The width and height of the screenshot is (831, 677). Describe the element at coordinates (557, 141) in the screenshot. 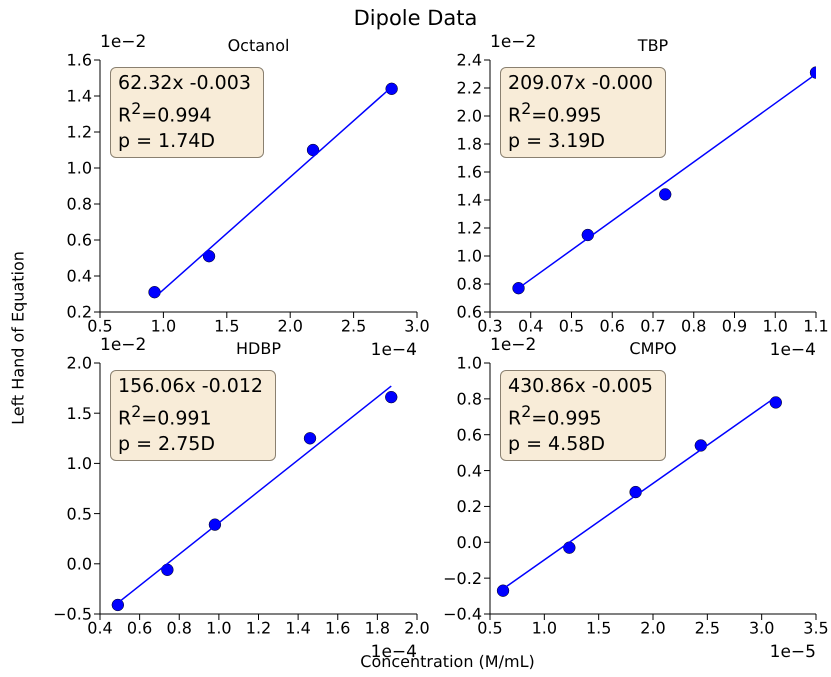

I see `annotation: p = 3.19D` at that location.